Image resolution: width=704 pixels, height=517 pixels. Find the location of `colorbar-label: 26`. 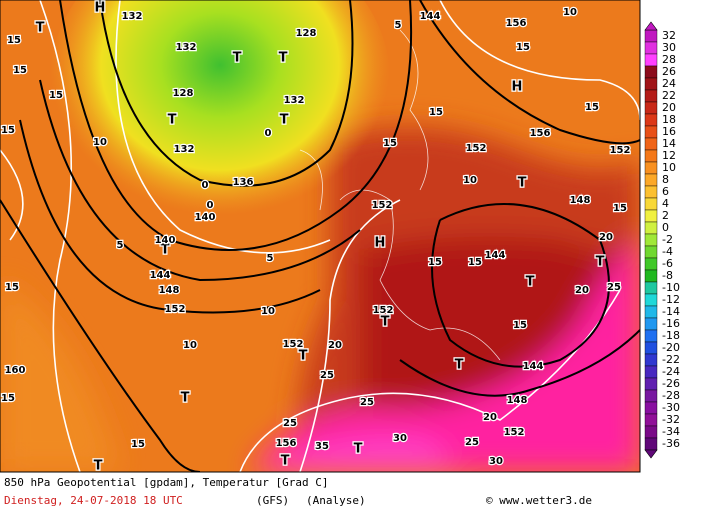

colorbar-label: 26 is located at coordinates (669, 71).